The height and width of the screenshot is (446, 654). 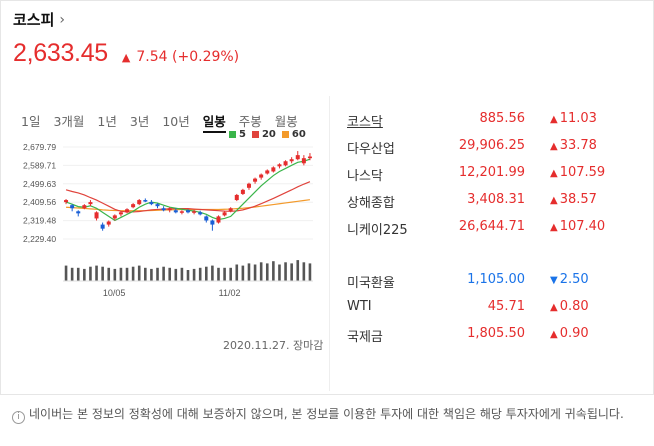 I want to click on quote-value: 3,408.31, so click(x=496, y=199).